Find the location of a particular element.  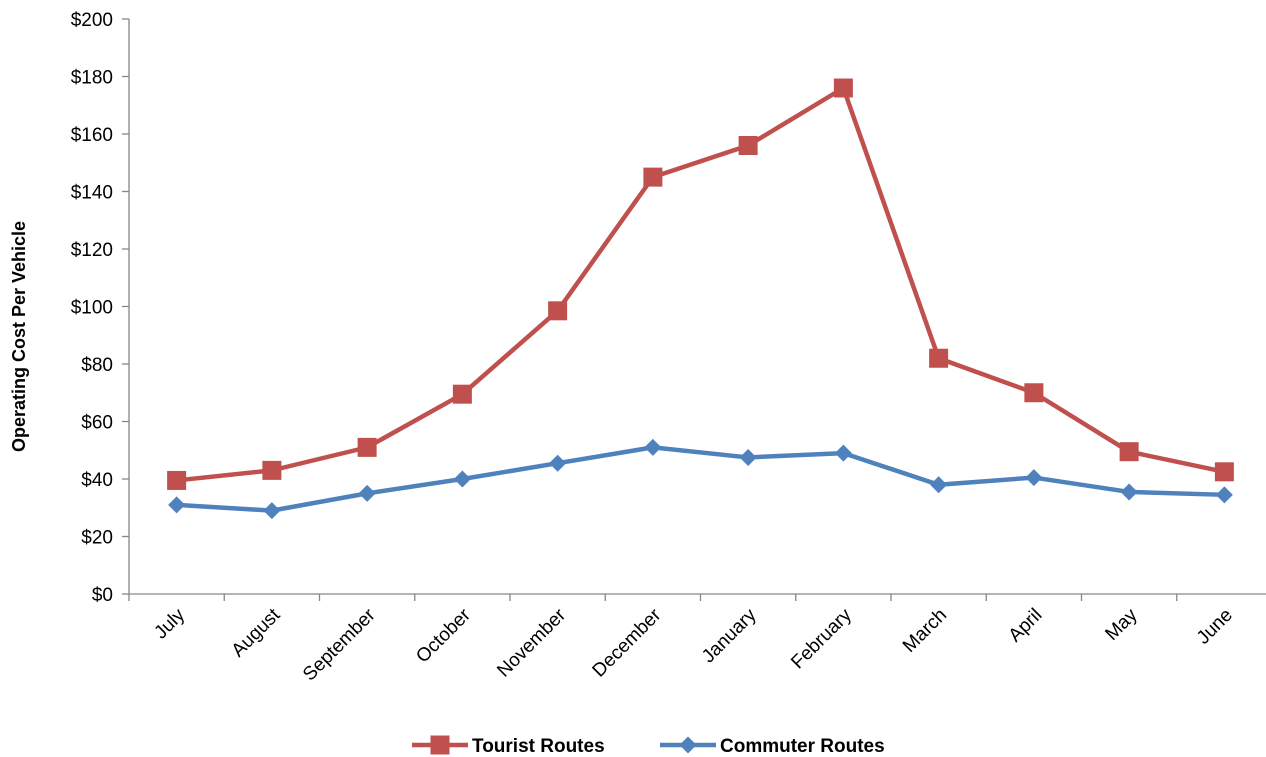

legend: Tourist Routes Commuter Routes is located at coordinates (648, 746).